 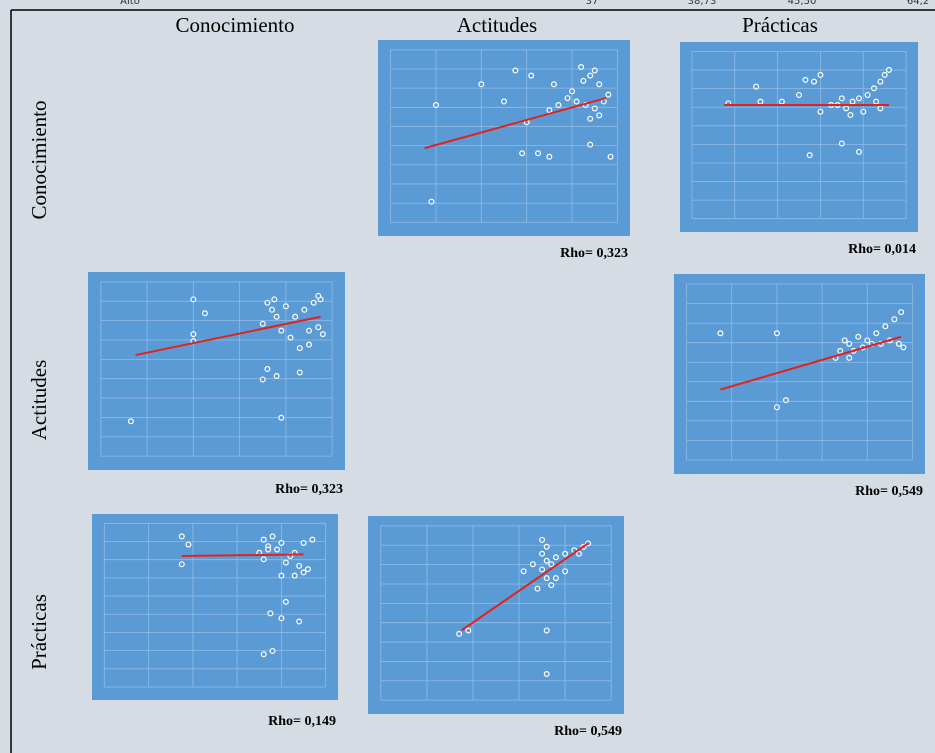 What do you see at coordinates (918, 3) in the screenshot?
I see `header-strip-text: 64,2` at bounding box center [918, 3].